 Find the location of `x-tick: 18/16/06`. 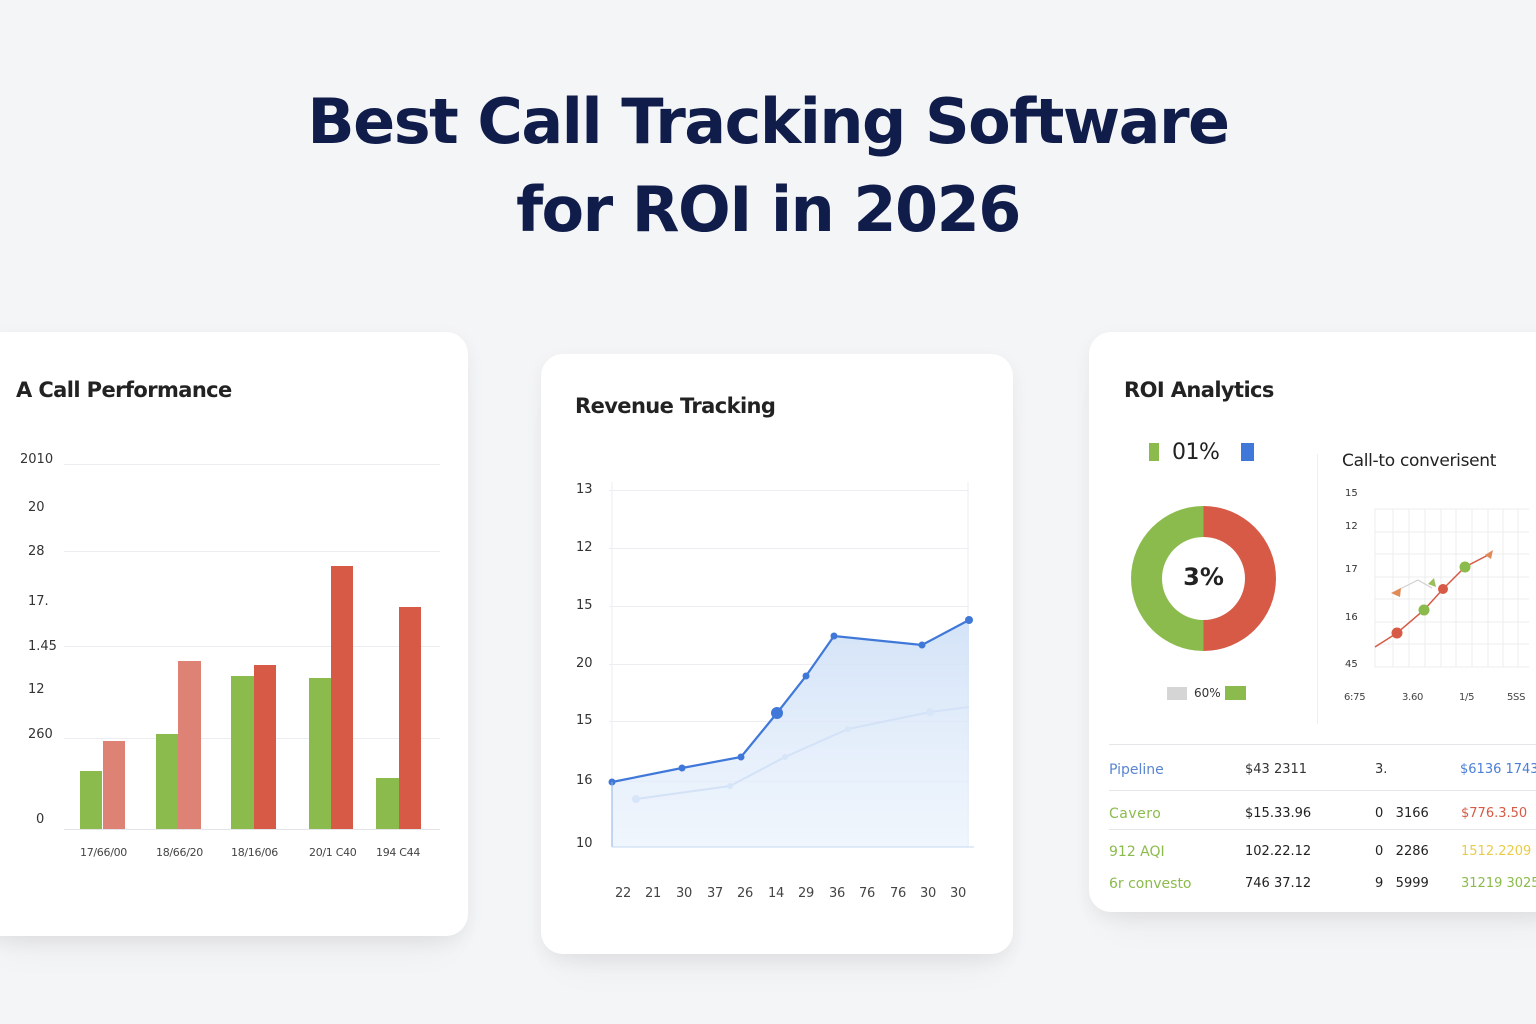

x-tick: 18/16/06 is located at coordinates (255, 852).